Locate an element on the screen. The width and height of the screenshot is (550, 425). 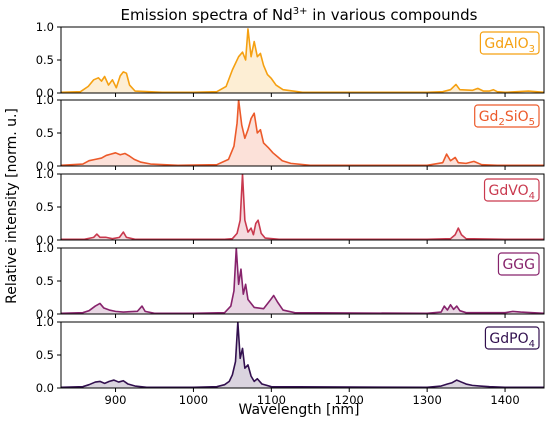
chart-title-sup: 3+ is located at coordinates (300, 11).